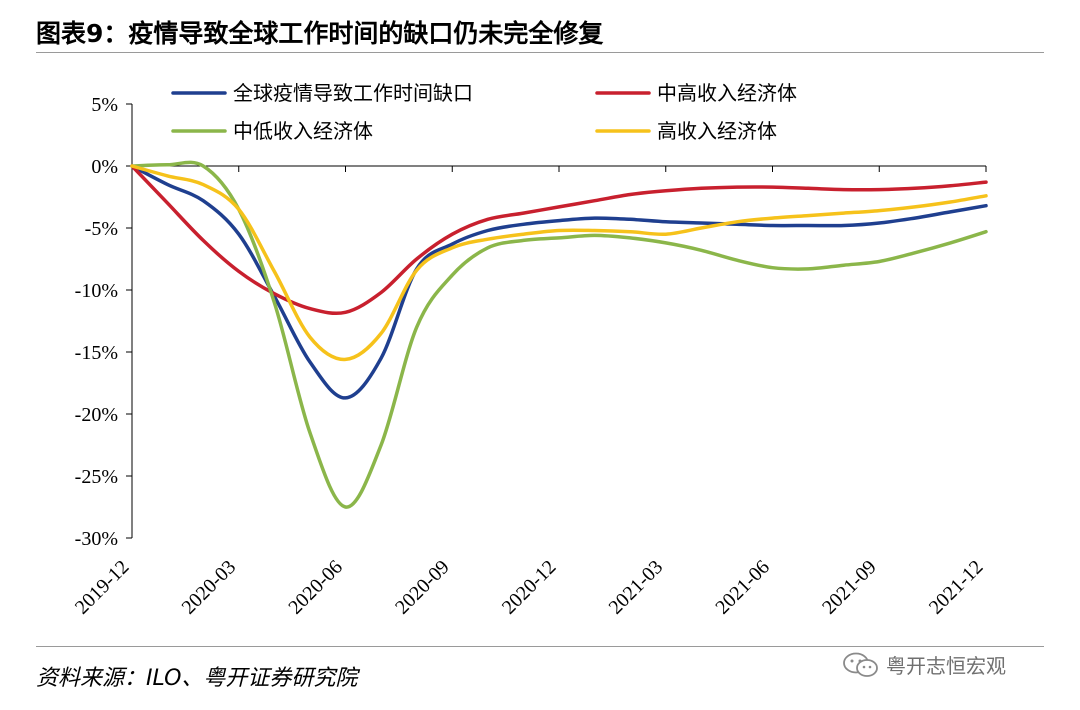 This screenshot has width=1080, height=710. What do you see at coordinates (96, 415) in the screenshot?
I see `y-tick-label: -20%` at bounding box center [96, 415].